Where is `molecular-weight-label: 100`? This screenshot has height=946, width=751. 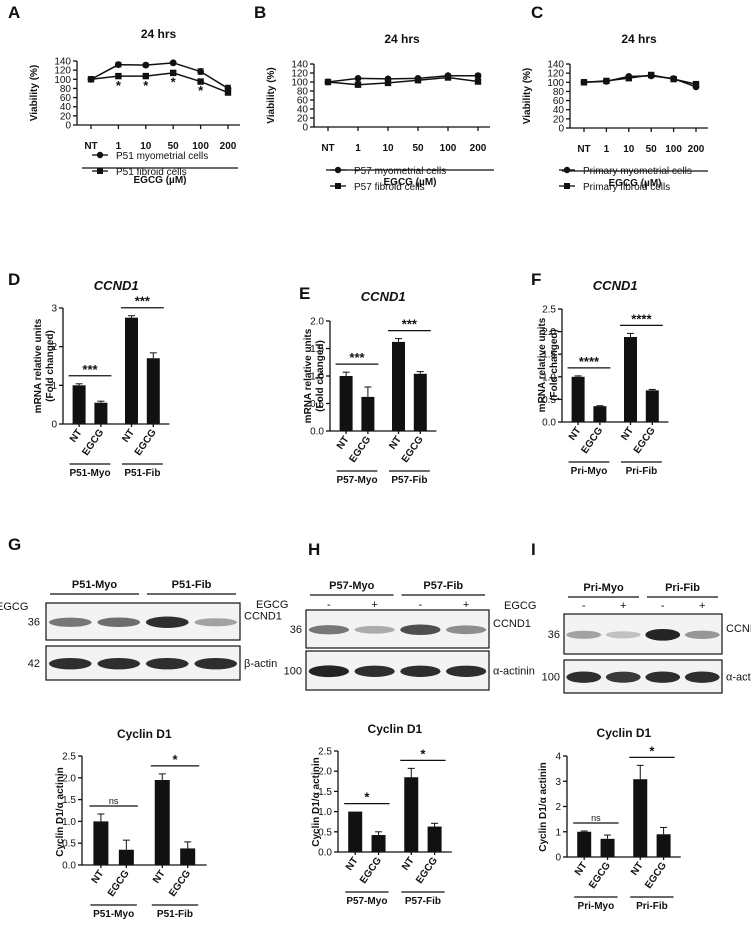 molecular-weight-label: 100 is located at coordinates (551, 678).